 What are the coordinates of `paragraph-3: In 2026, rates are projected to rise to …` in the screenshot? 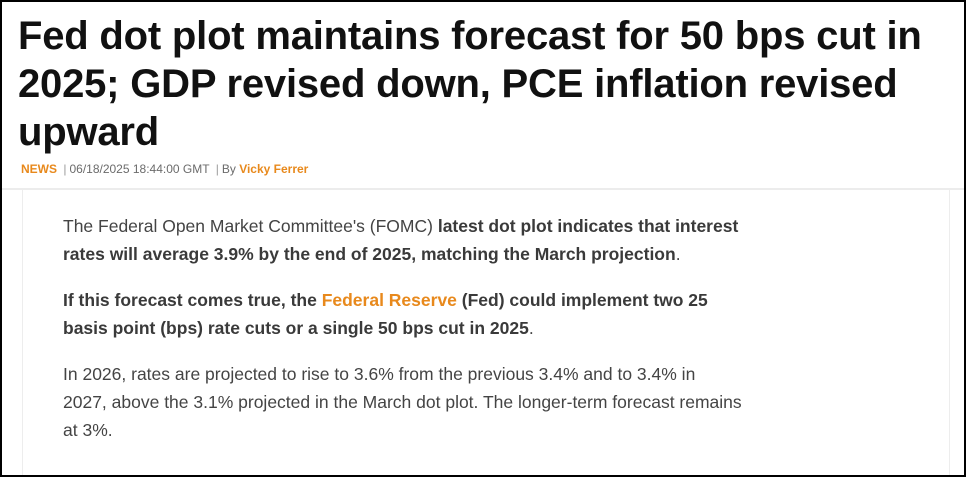 It's located at (402, 402).